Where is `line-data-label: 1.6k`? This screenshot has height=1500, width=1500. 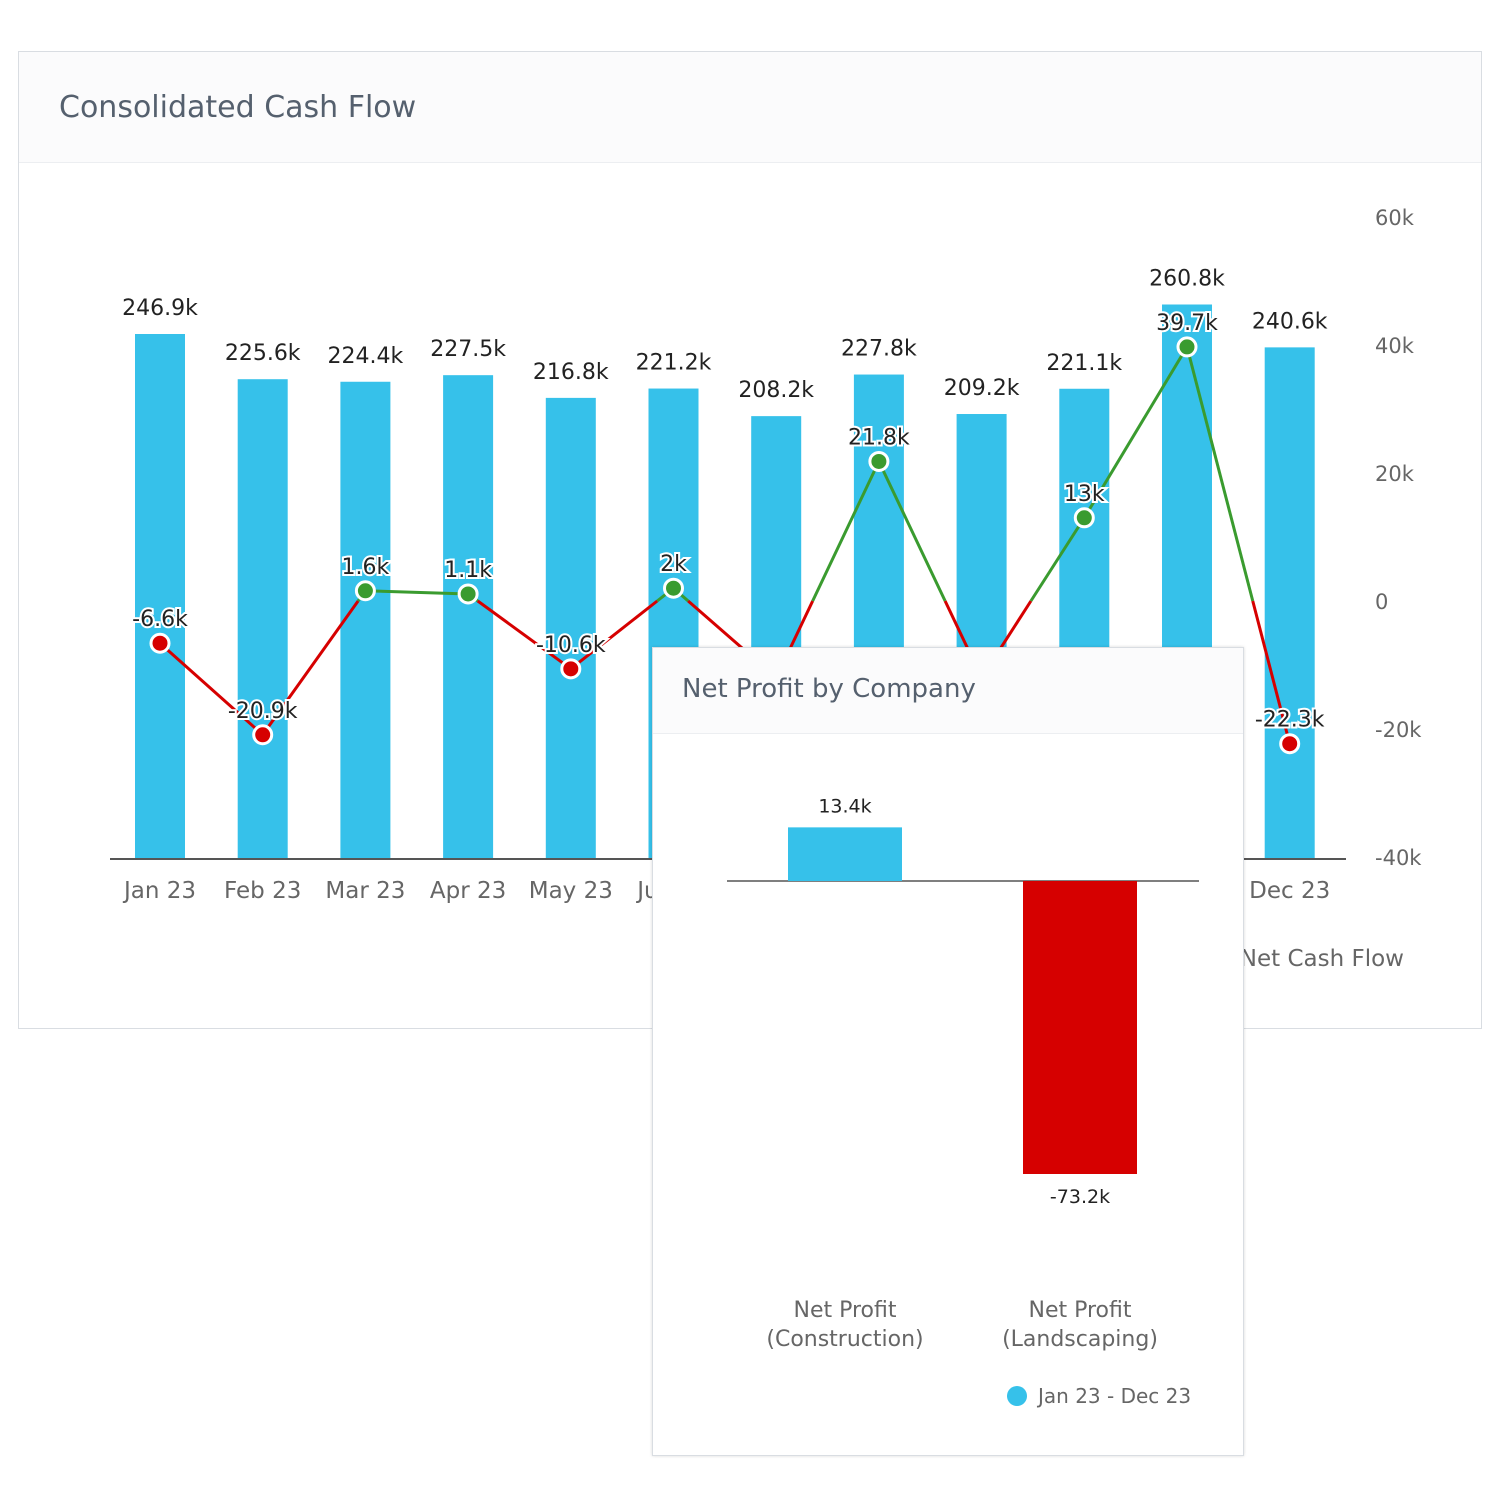 line-data-label: 1.6k is located at coordinates (366, 567).